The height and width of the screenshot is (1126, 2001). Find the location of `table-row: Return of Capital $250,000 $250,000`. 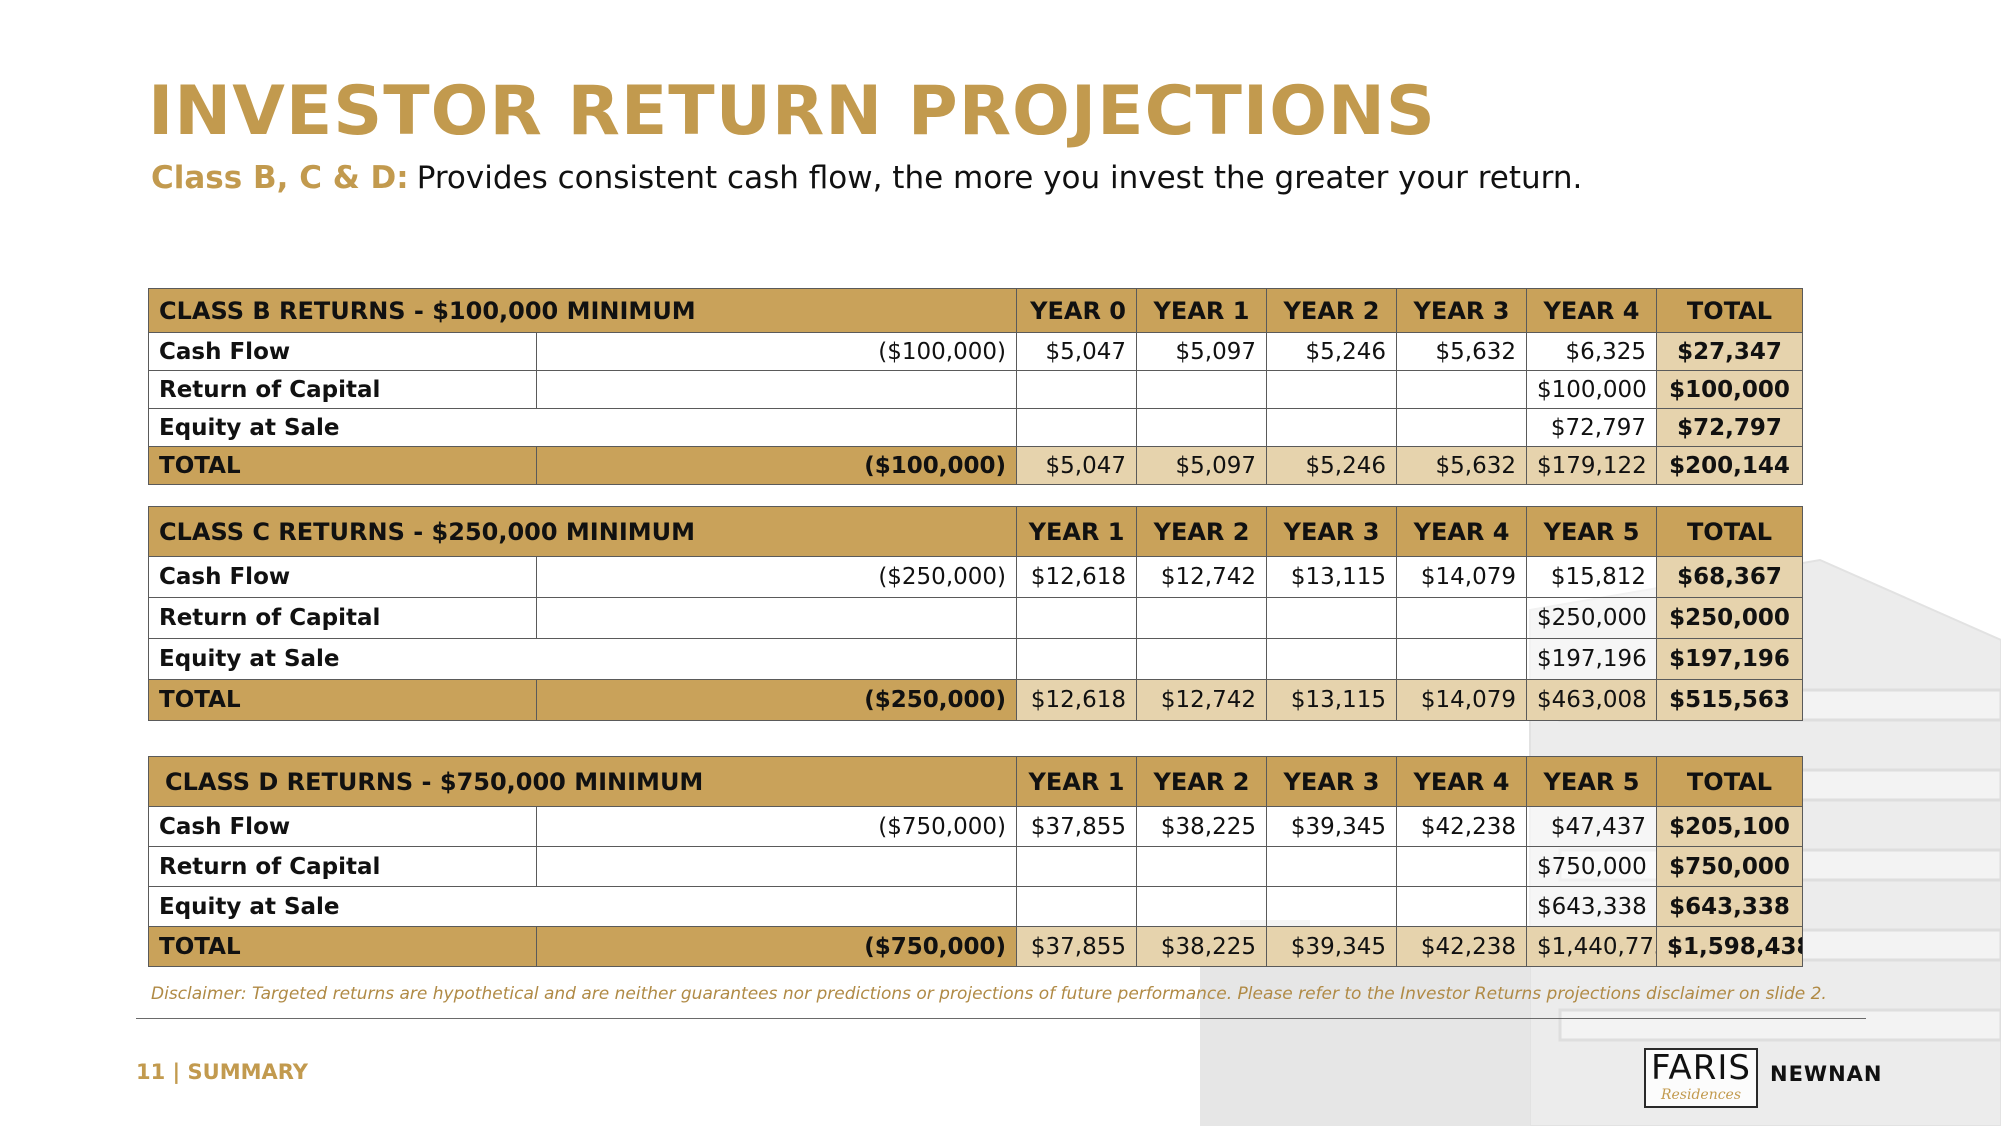

table-row: Return of Capital $250,000 $250,000 is located at coordinates (976, 618).